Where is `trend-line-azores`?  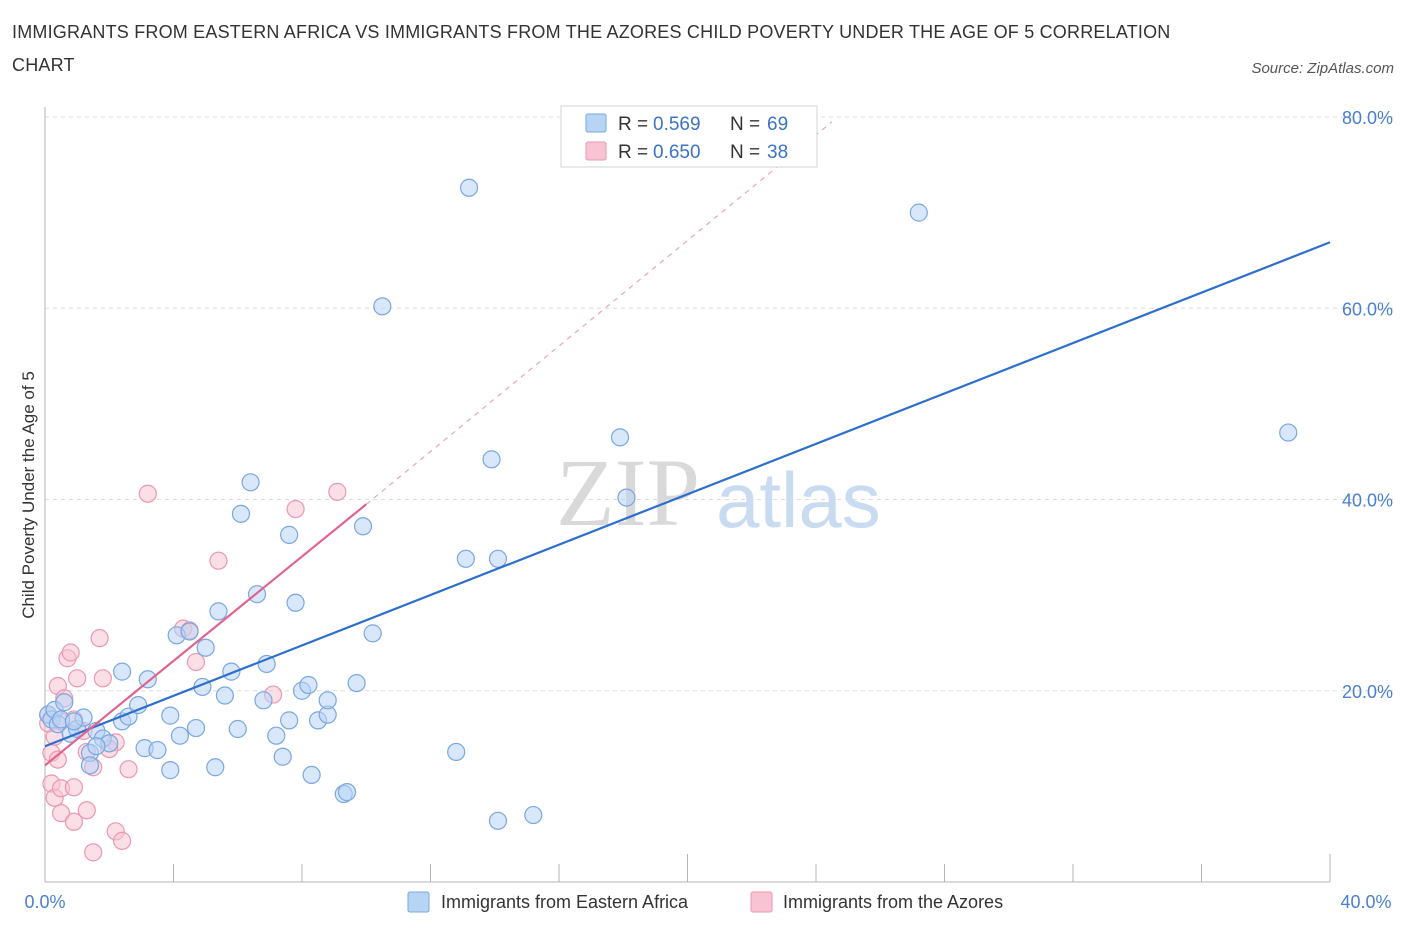 trend-line-azores is located at coordinates (205, 635).